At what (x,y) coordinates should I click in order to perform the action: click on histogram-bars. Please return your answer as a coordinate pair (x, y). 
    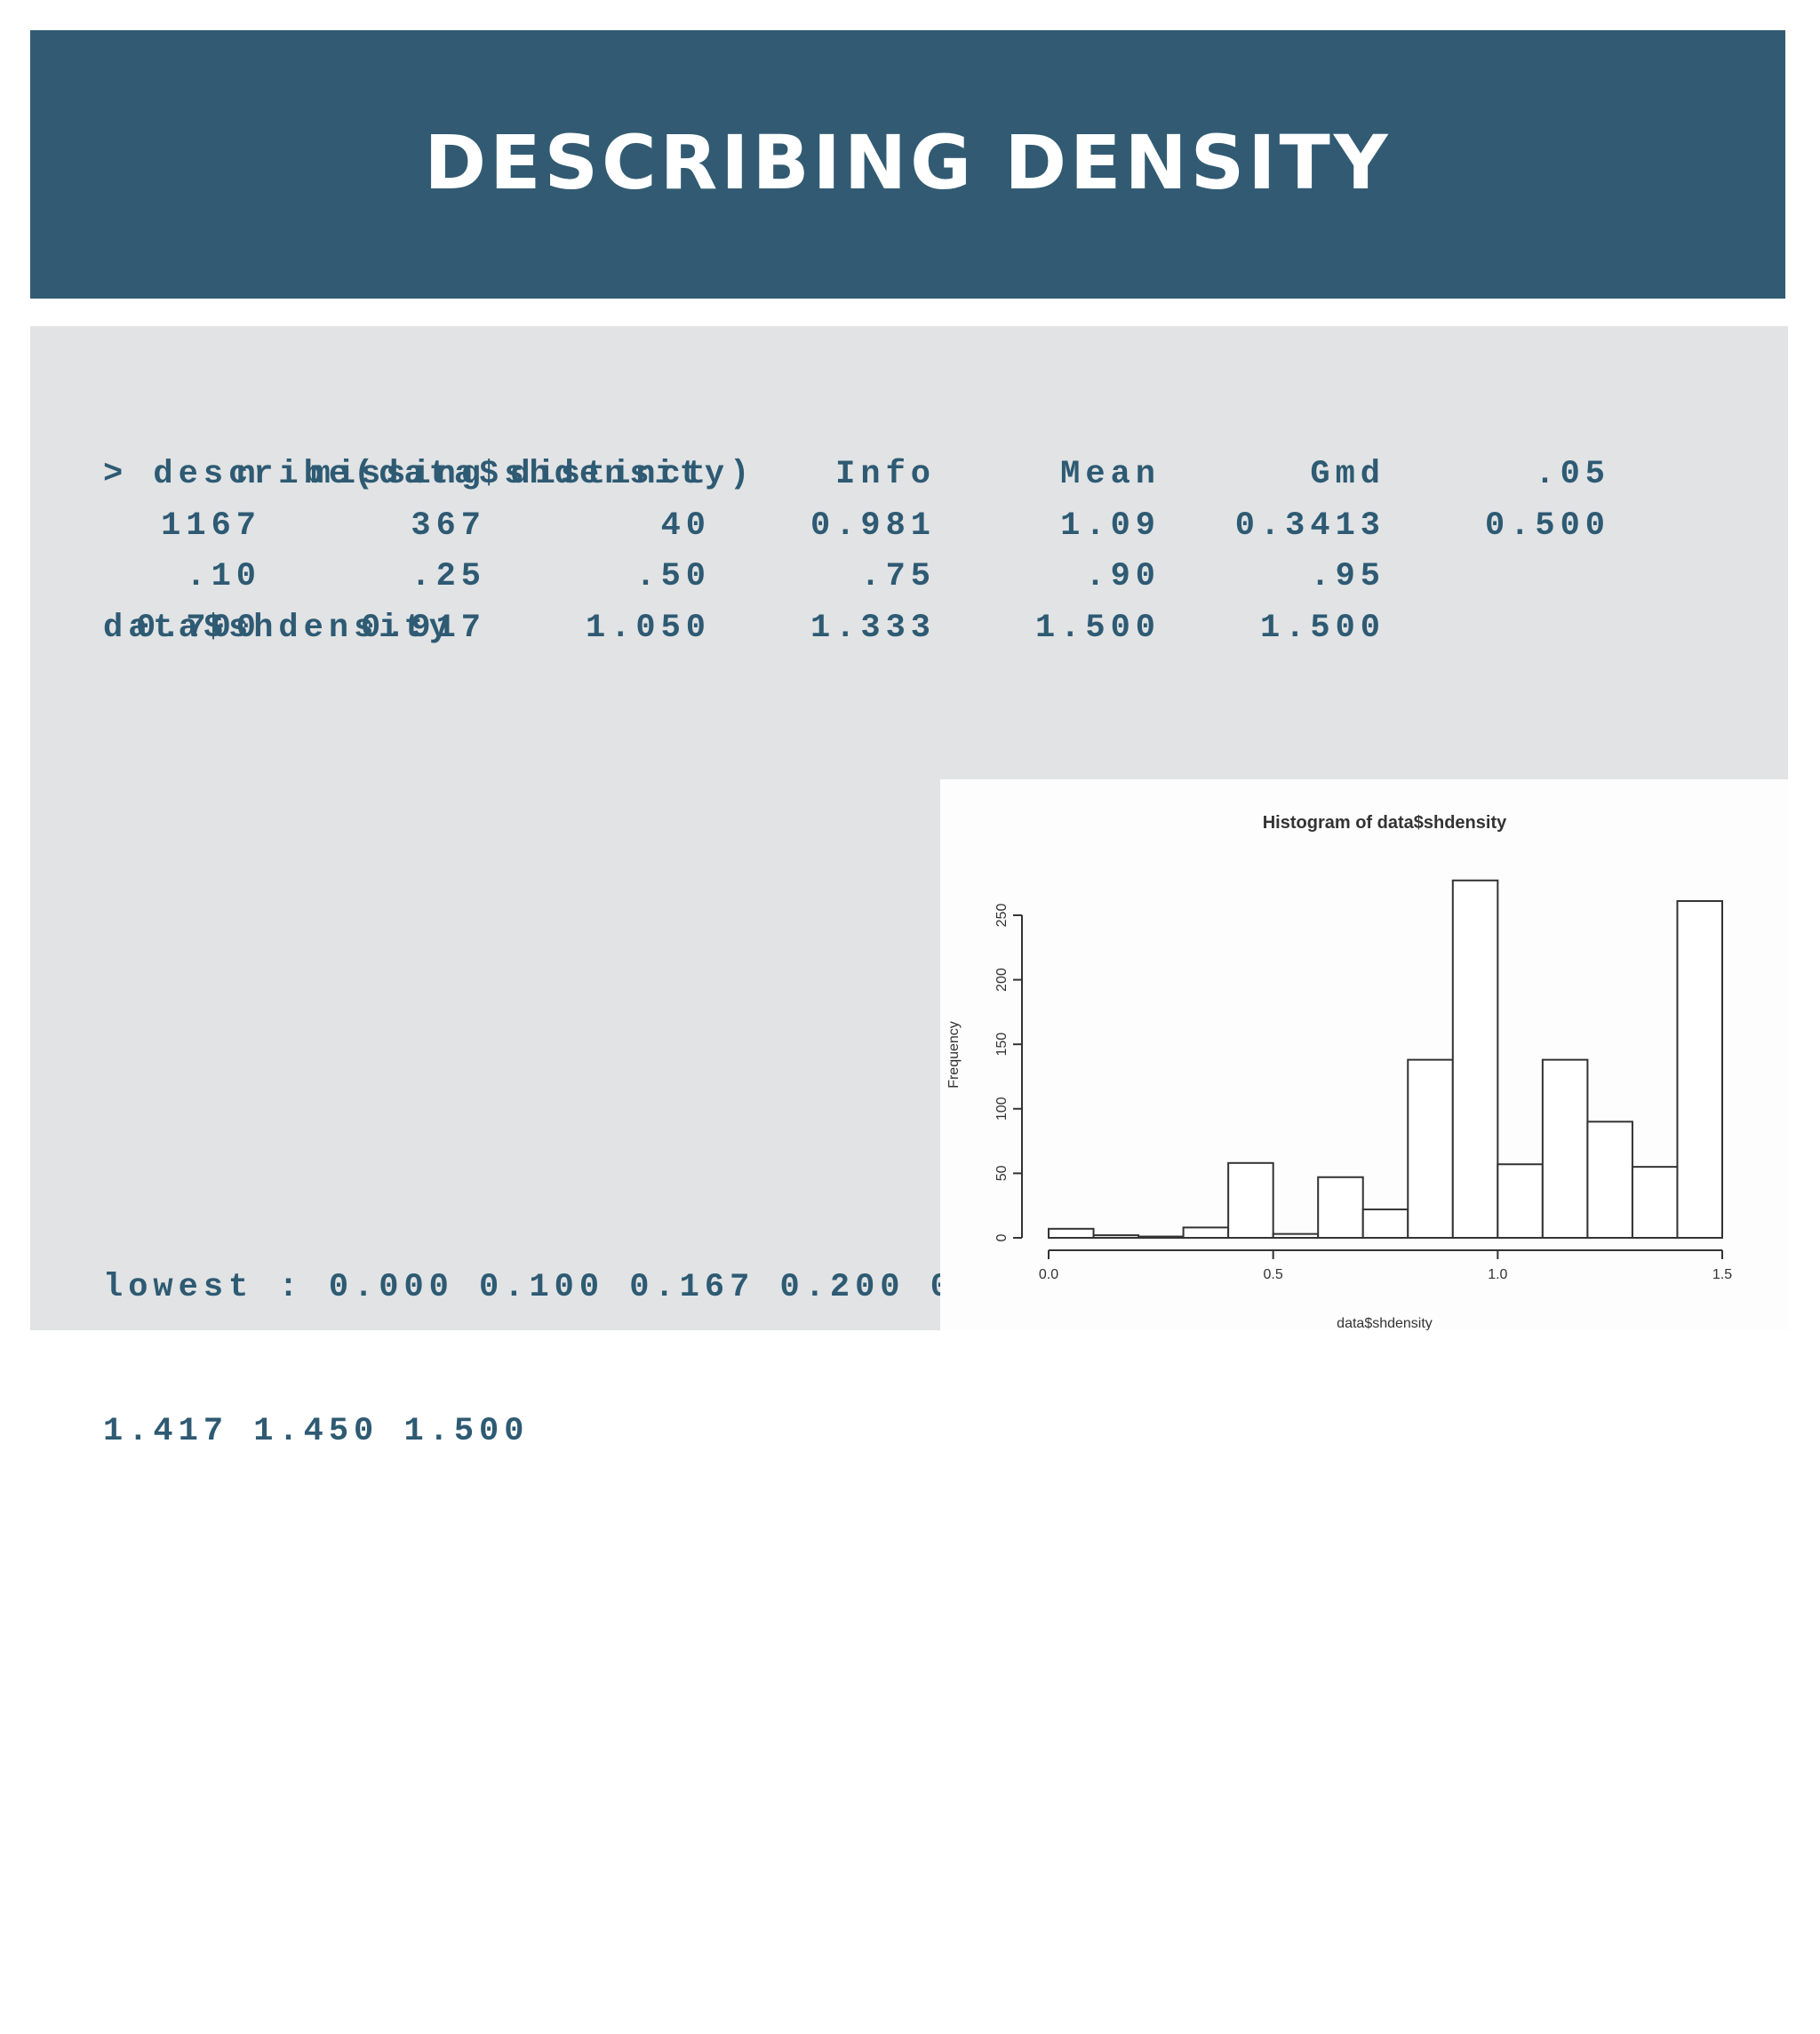
    Looking at the image, I should click on (1386, 1059).